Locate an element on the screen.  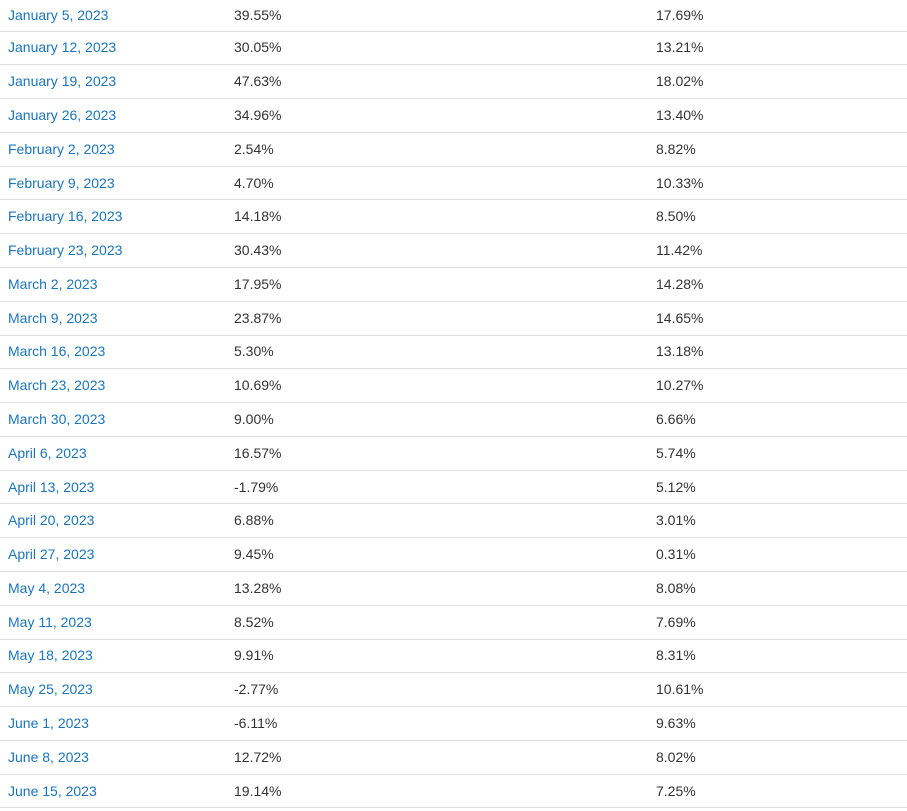
date-link: April 13, 2023 is located at coordinates (51, 486).